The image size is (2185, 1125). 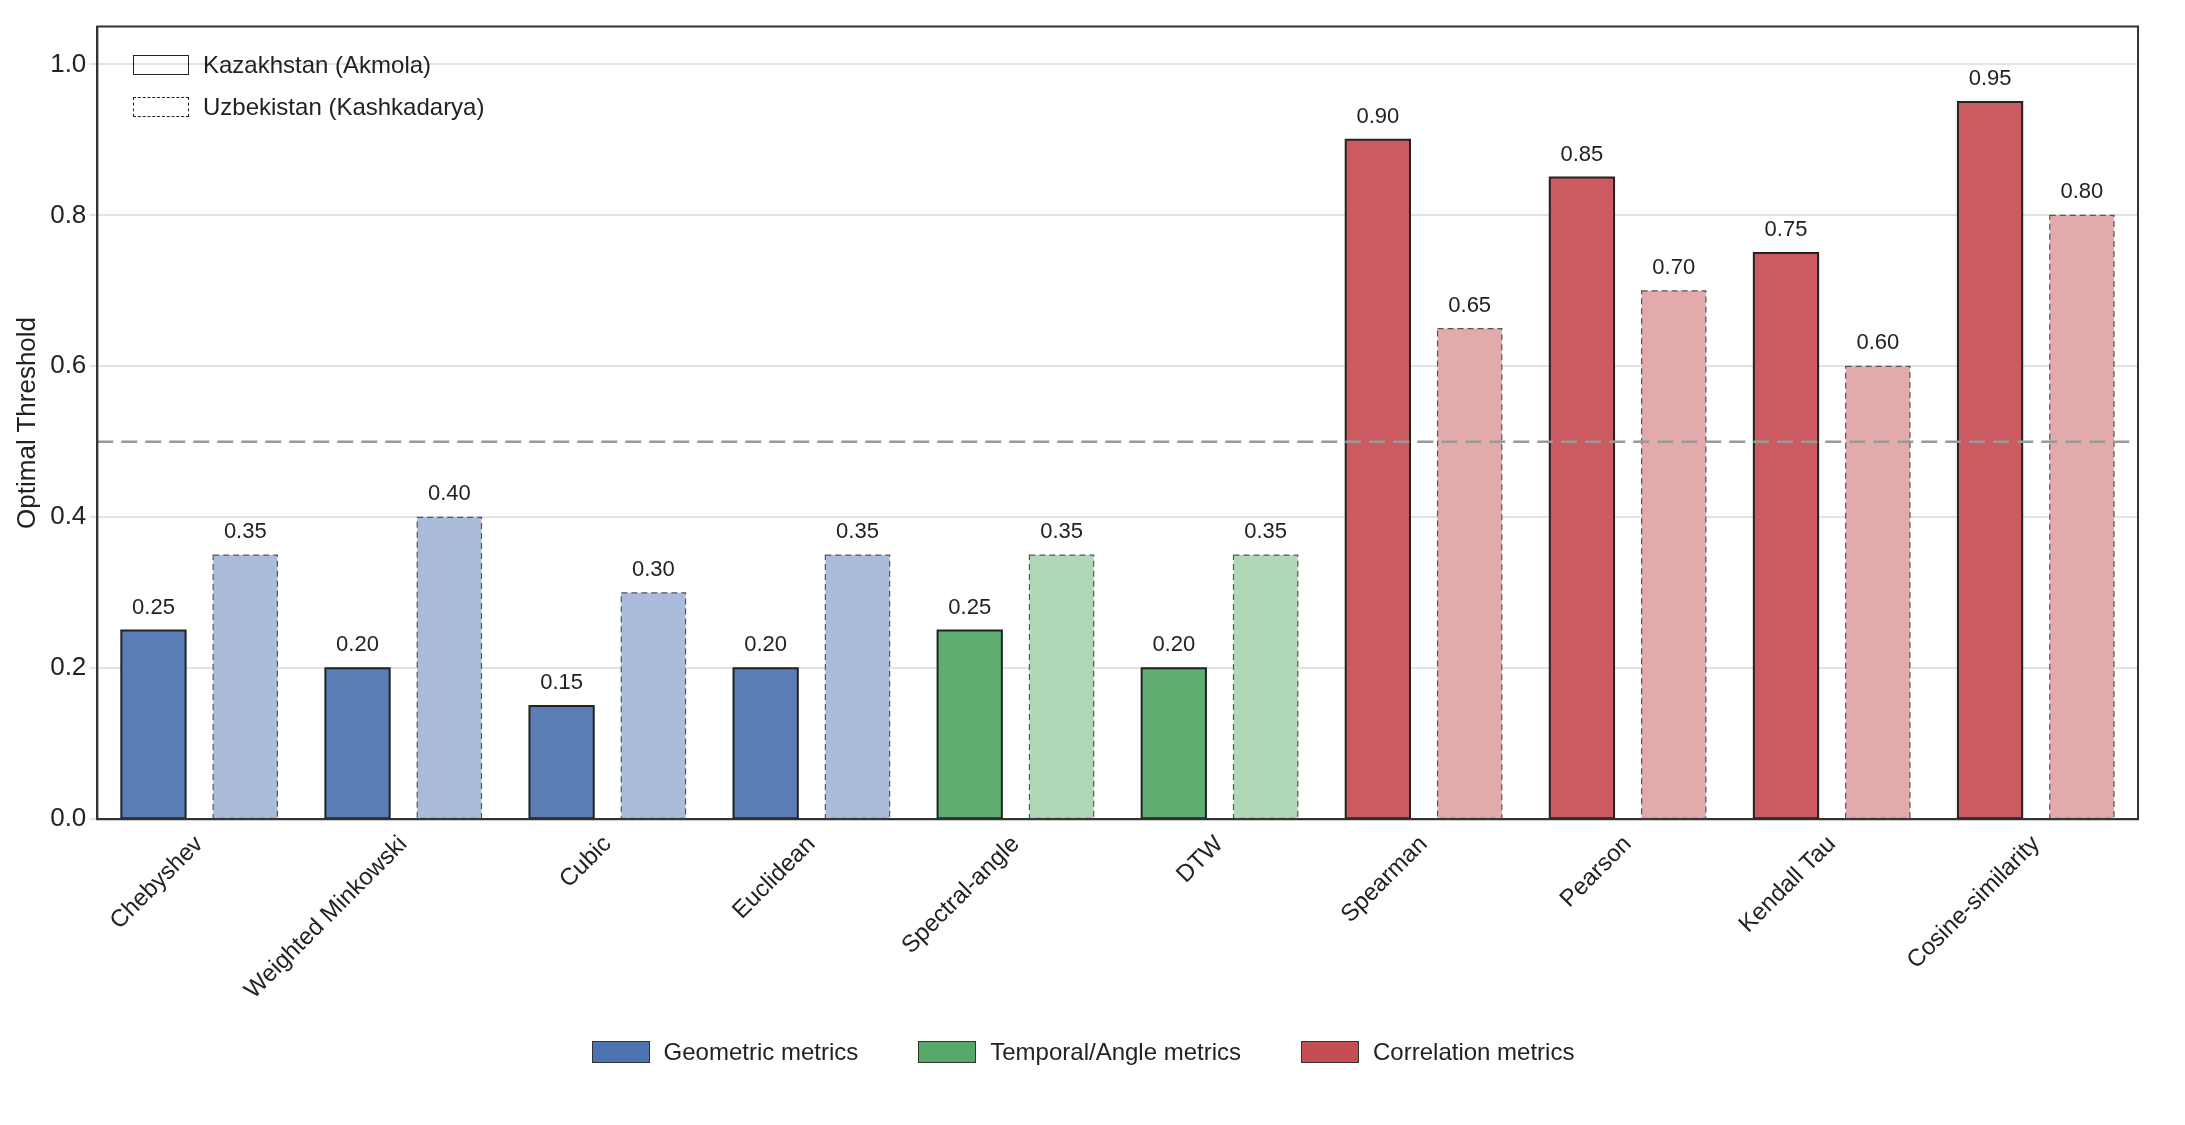 I want to click on y-tick-label: 0.6, so click(x=68, y=364).